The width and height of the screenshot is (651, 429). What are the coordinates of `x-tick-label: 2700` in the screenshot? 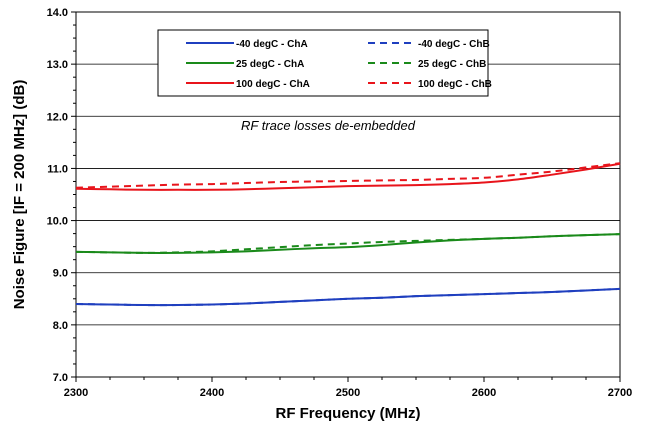 It's located at (620, 393).